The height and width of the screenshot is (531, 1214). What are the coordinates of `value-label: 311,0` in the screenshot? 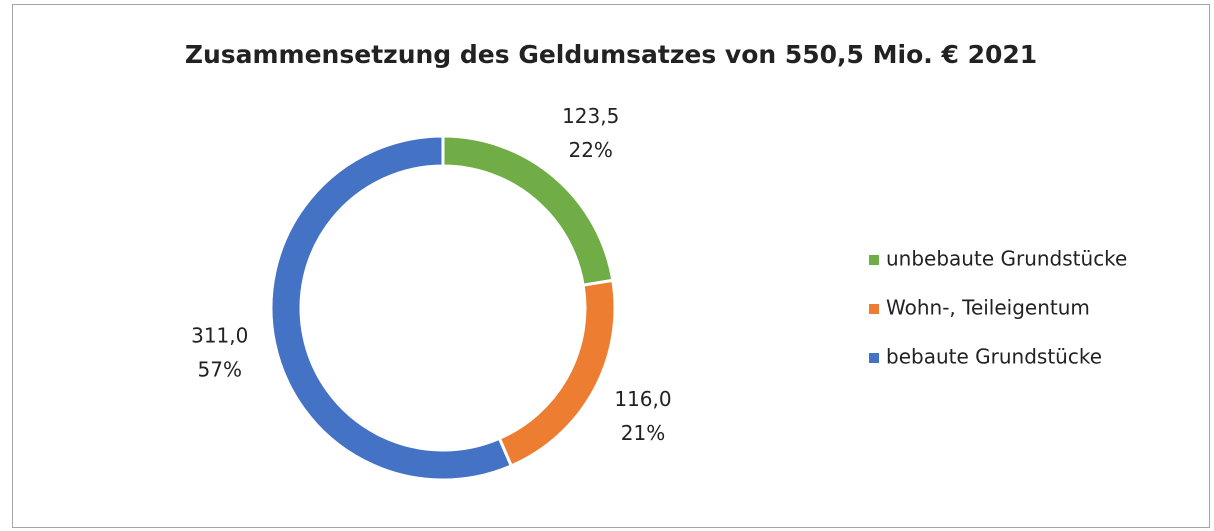 It's located at (219, 336).